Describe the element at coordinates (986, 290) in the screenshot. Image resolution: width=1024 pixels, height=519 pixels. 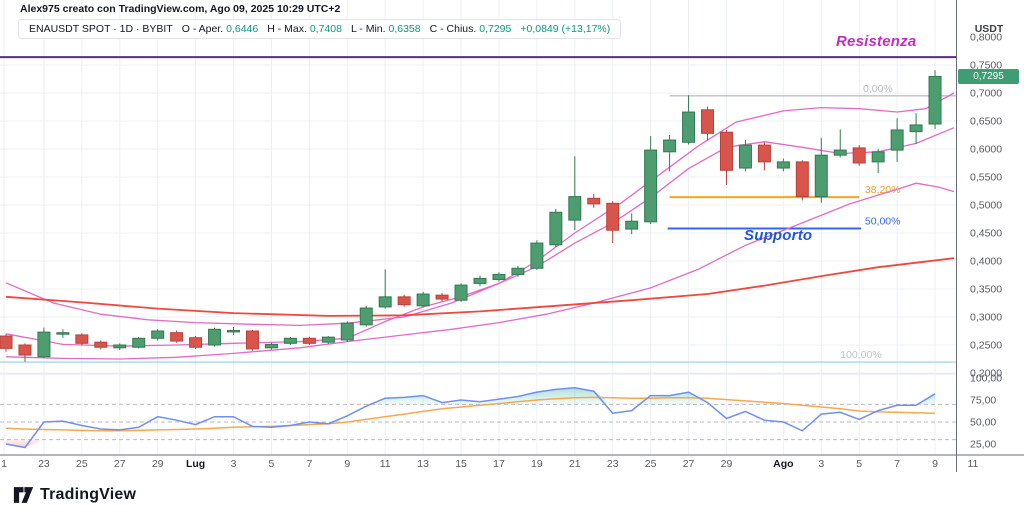
I see `price-axis-label: 0,3500` at that location.